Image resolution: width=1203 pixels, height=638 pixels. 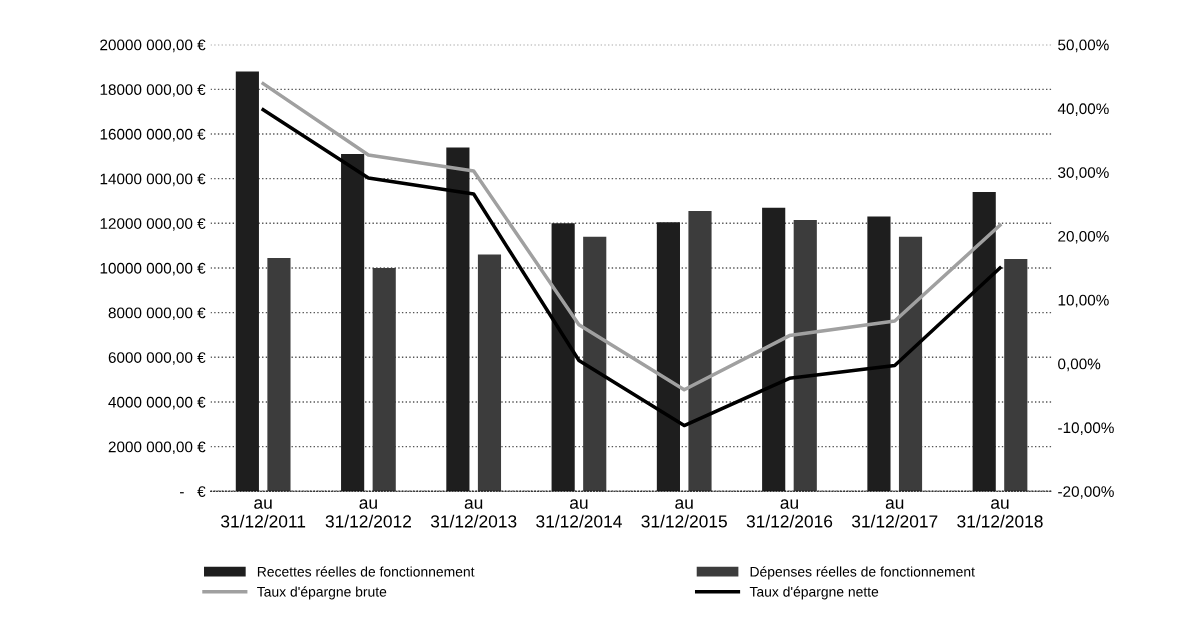 I want to click on y-tick-label: 20000 000,00 €, so click(x=153, y=46).